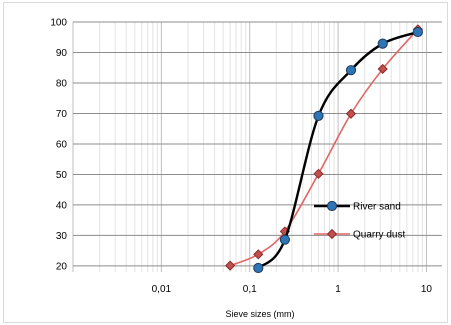  What do you see at coordinates (359, 220) in the screenshot?
I see `legend: River sand Quarry dust` at bounding box center [359, 220].